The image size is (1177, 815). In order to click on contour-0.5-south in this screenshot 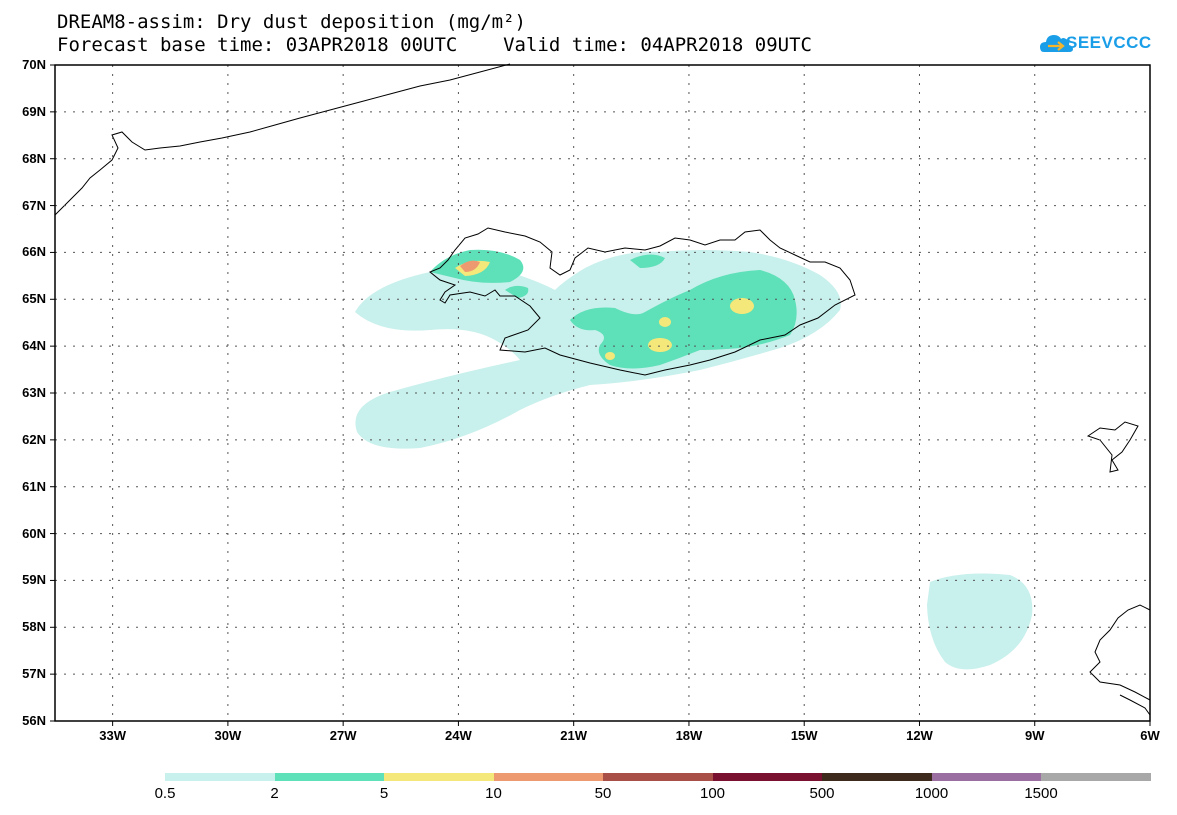, I will do `click(980, 621)`.